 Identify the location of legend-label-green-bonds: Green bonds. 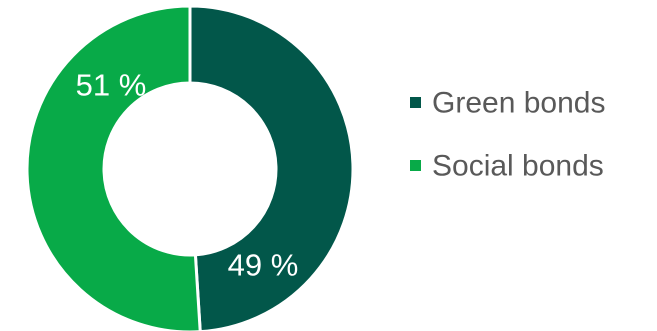
(518, 103).